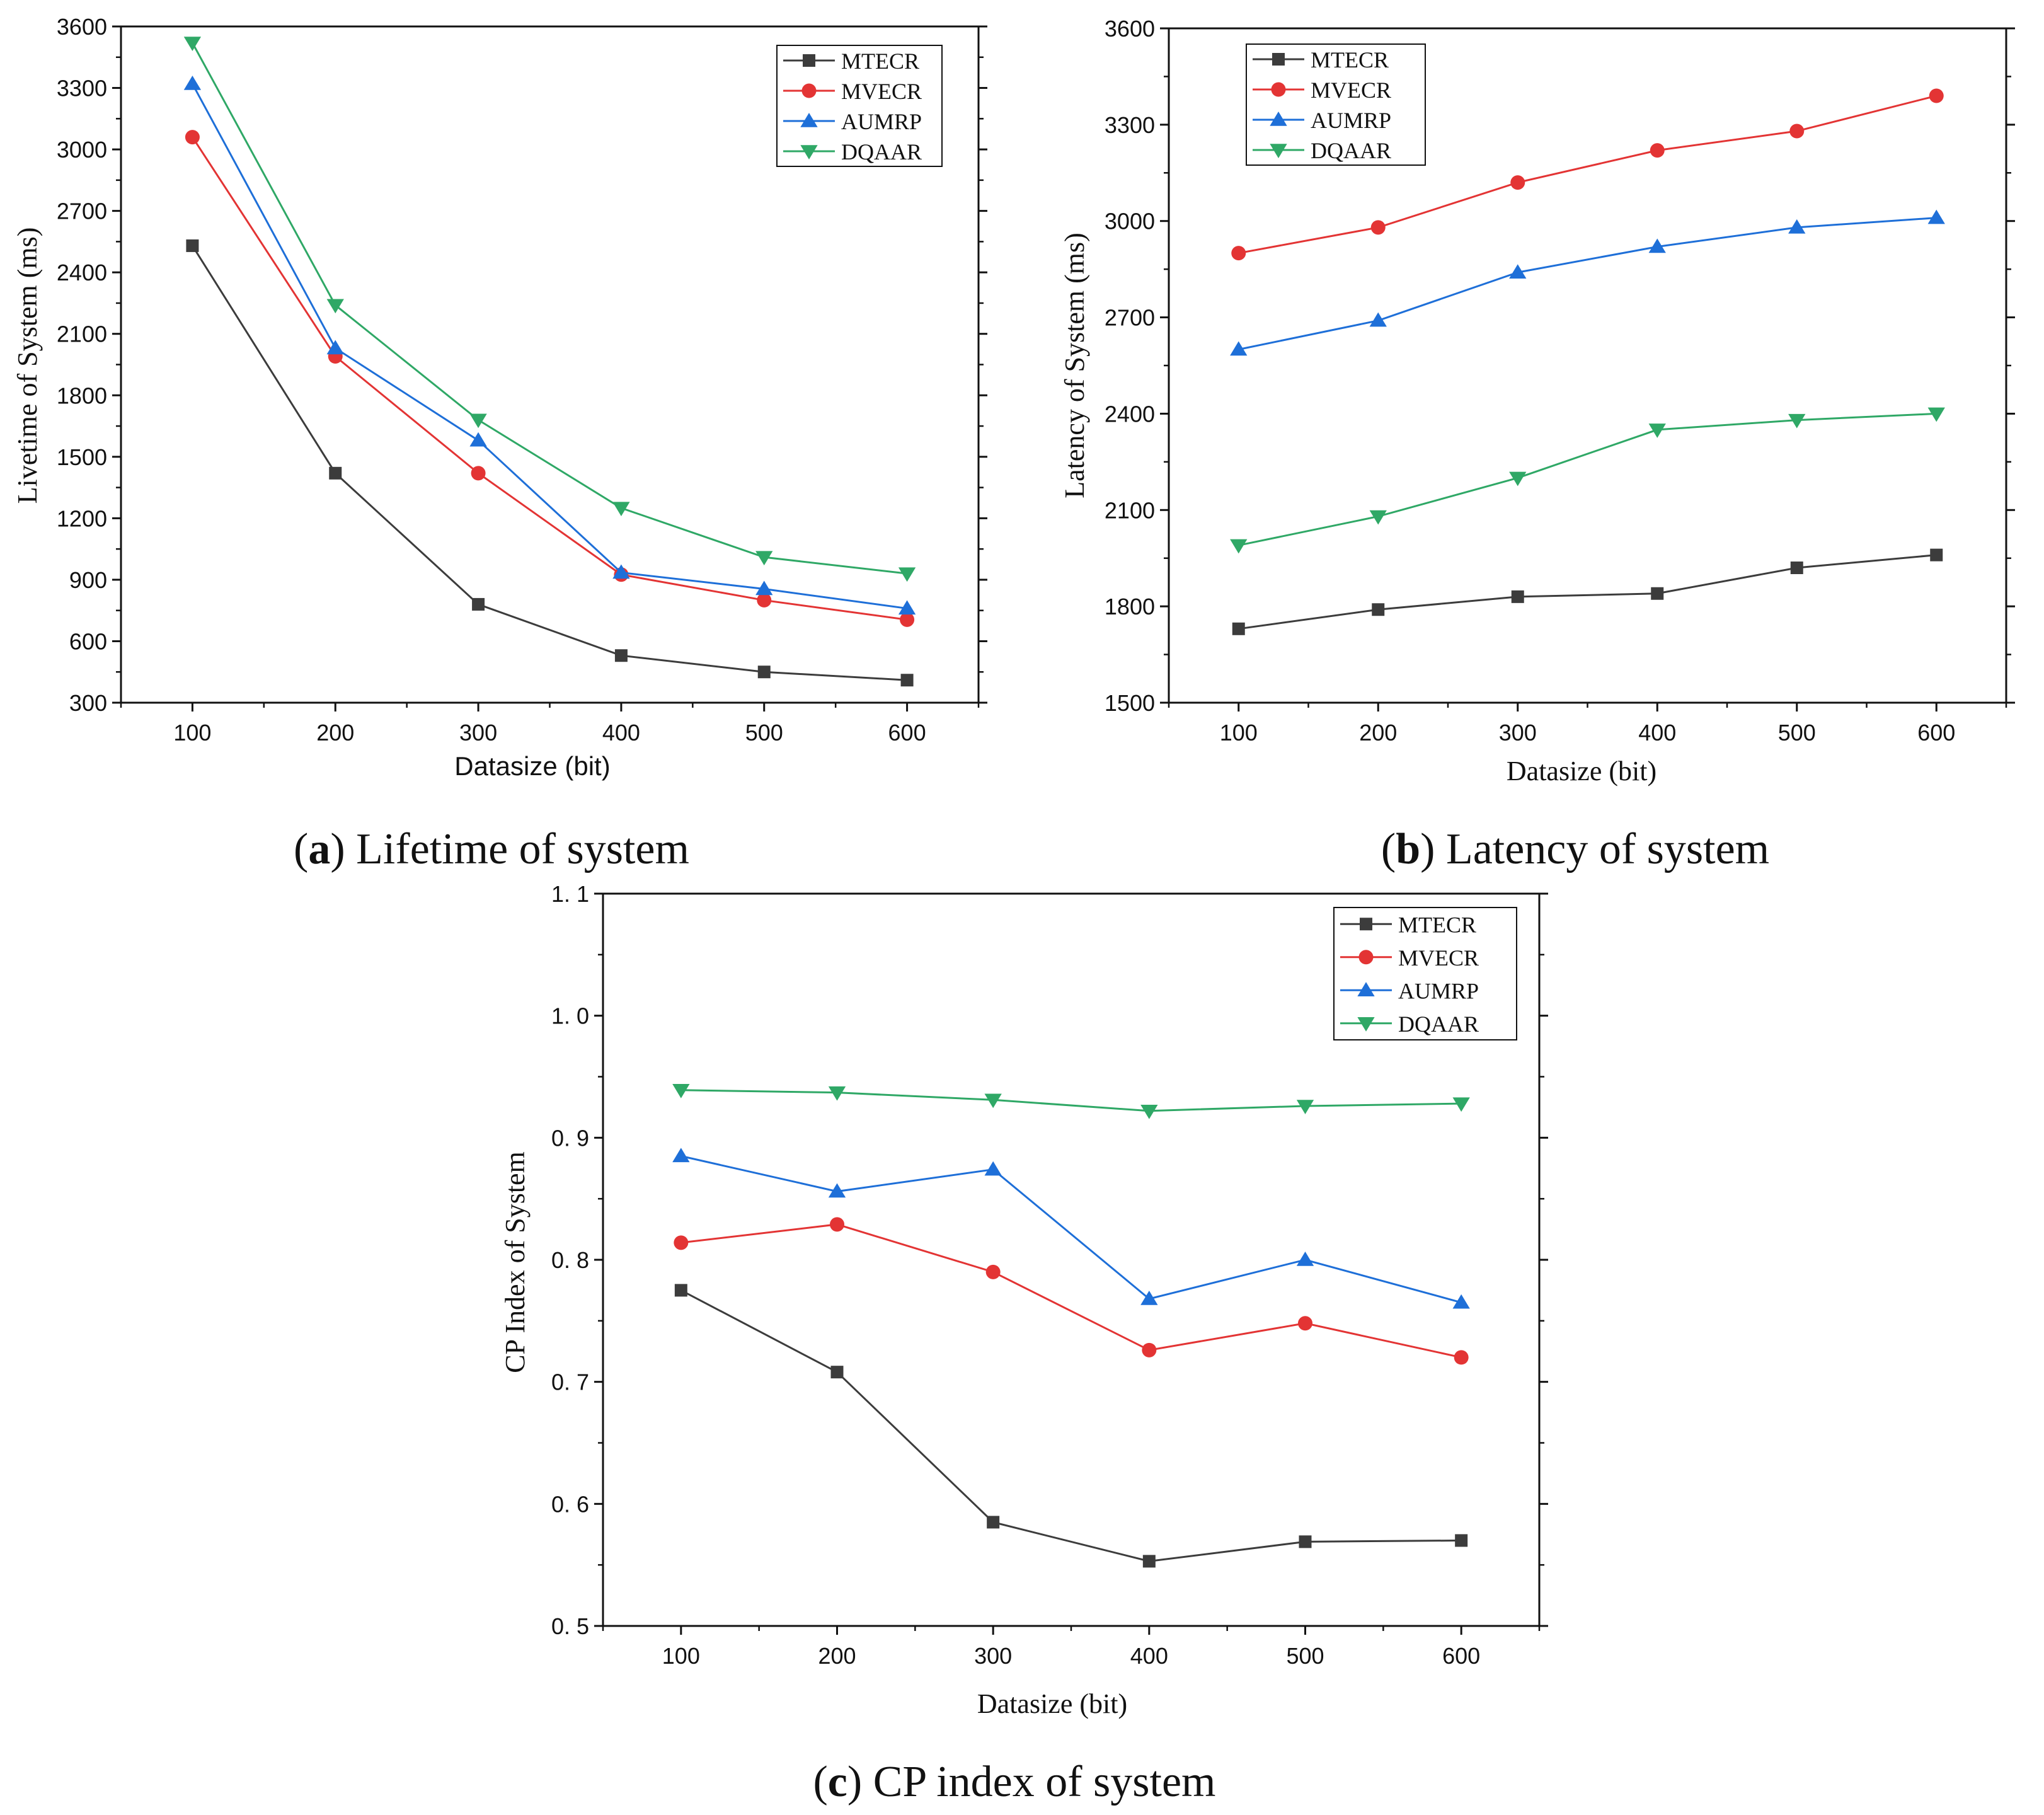 Image resolution: width=2044 pixels, height=1815 pixels. I want to click on caption-text: Latency of system, so click(1607, 849).